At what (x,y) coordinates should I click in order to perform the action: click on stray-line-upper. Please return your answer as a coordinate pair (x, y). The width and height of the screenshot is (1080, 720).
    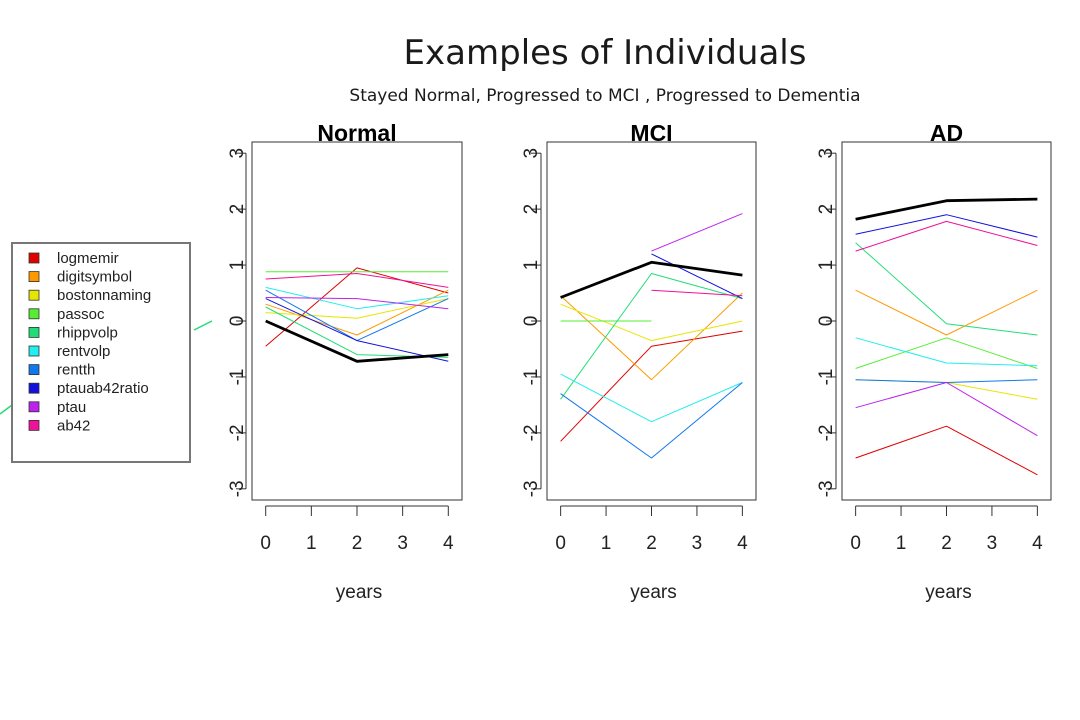
    Looking at the image, I should click on (203, 325).